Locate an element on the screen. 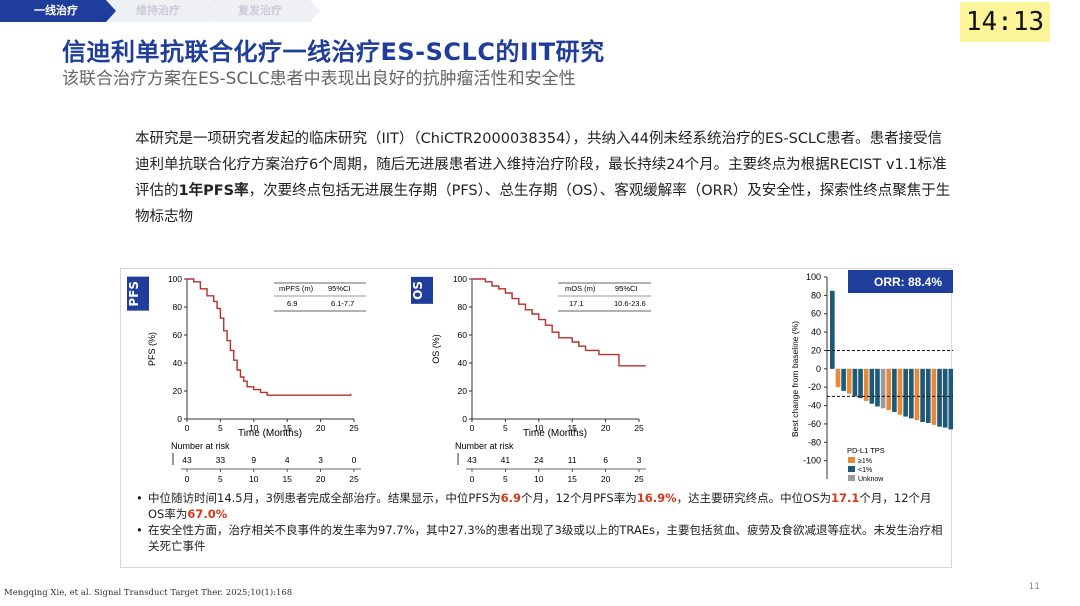 The height and width of the screenshot is (606, 1080). tab-relapse: 复发治疗 is located at coordinates (265, 11).